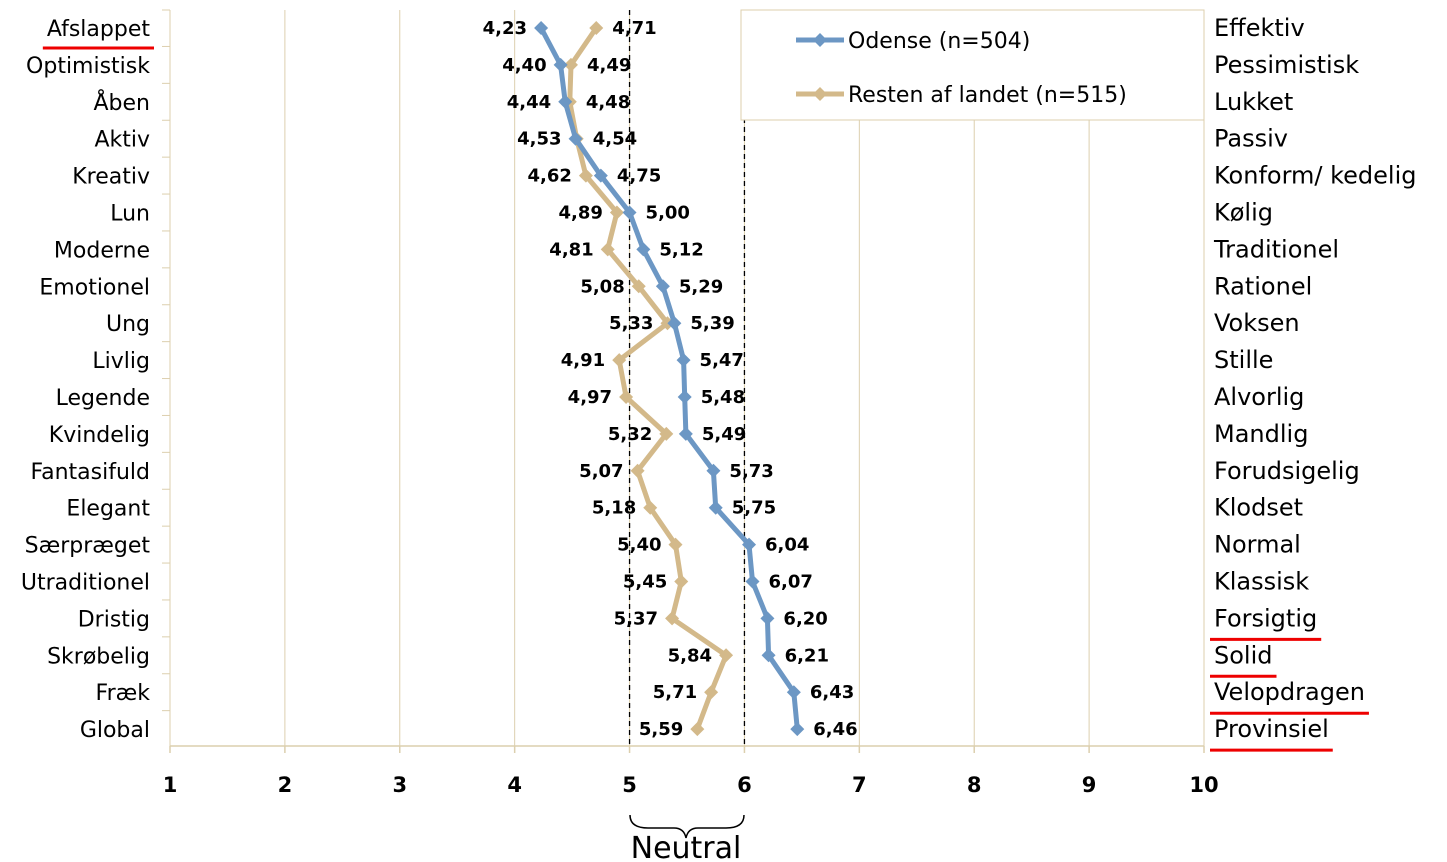 The width and height of the screenshot is (1447, 862). What do you see at coordinates (1259, 28) in the screenshot?
I see `right-label: Effektiv` at bounding box center [1259, 28].